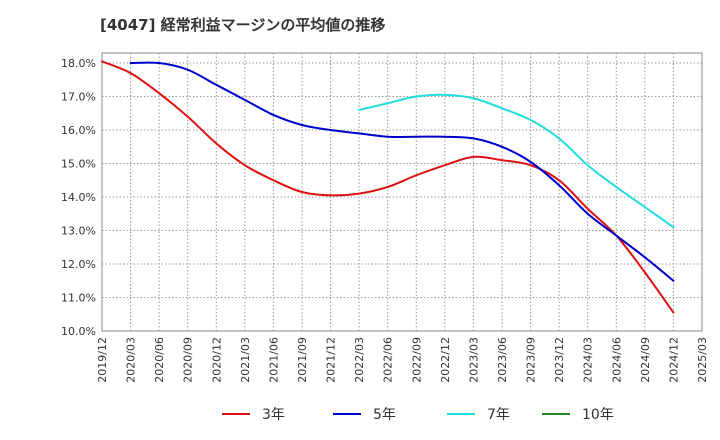  What do you see at coordinates (273, 415) in the screenshot?
I see `legend-label-1: 3年` at bounding box center [273, 415].